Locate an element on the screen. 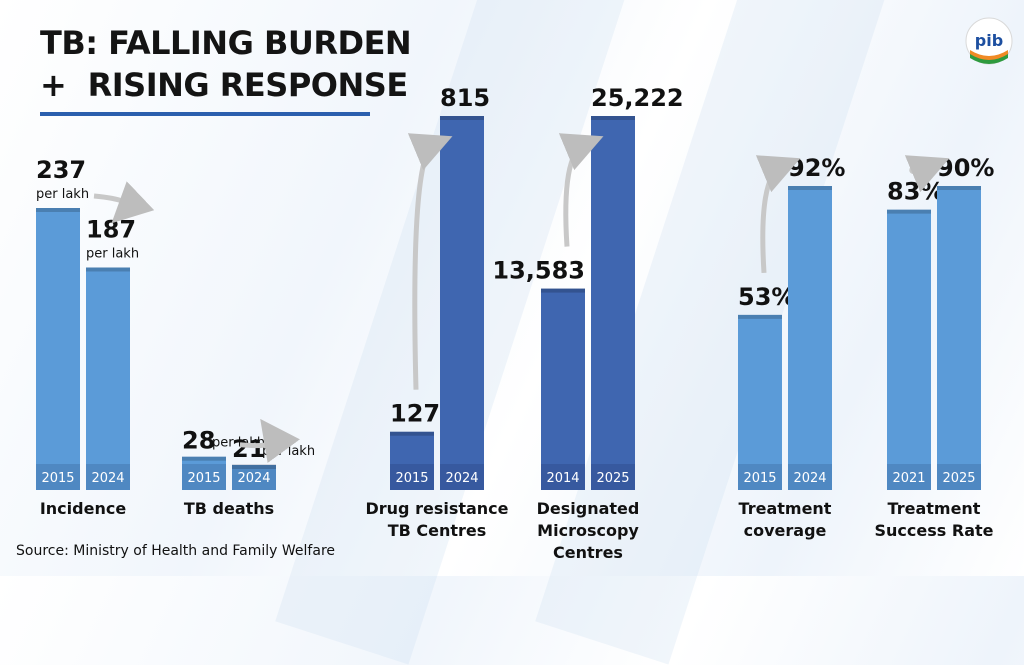 This screenshot has height=665, width=1024. bar-value-label: 815 is located at coordinates (465, 98).